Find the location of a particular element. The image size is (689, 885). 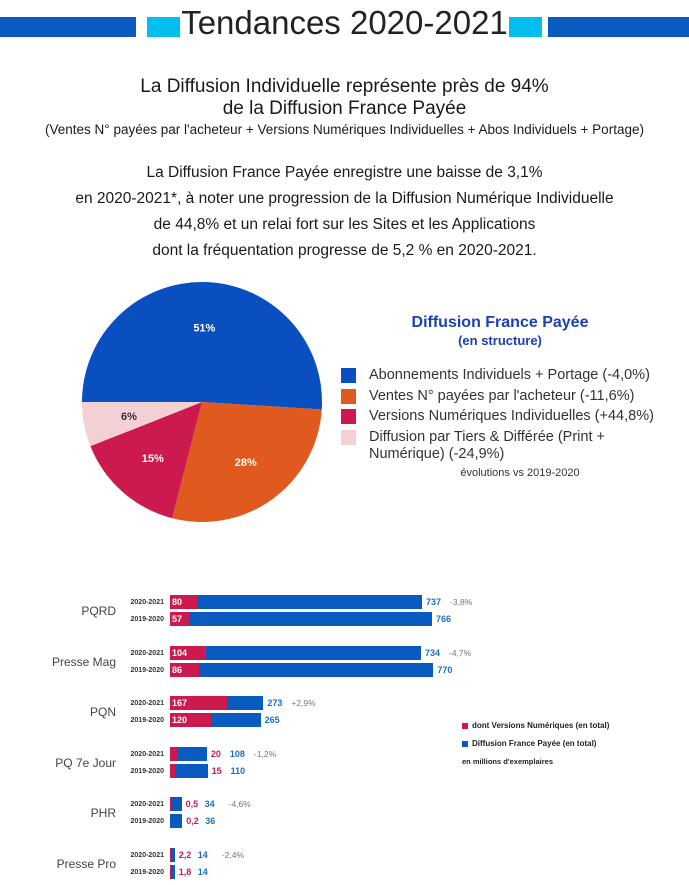

bar-category-label: Presse Mag is located at coordinates (83, 661).